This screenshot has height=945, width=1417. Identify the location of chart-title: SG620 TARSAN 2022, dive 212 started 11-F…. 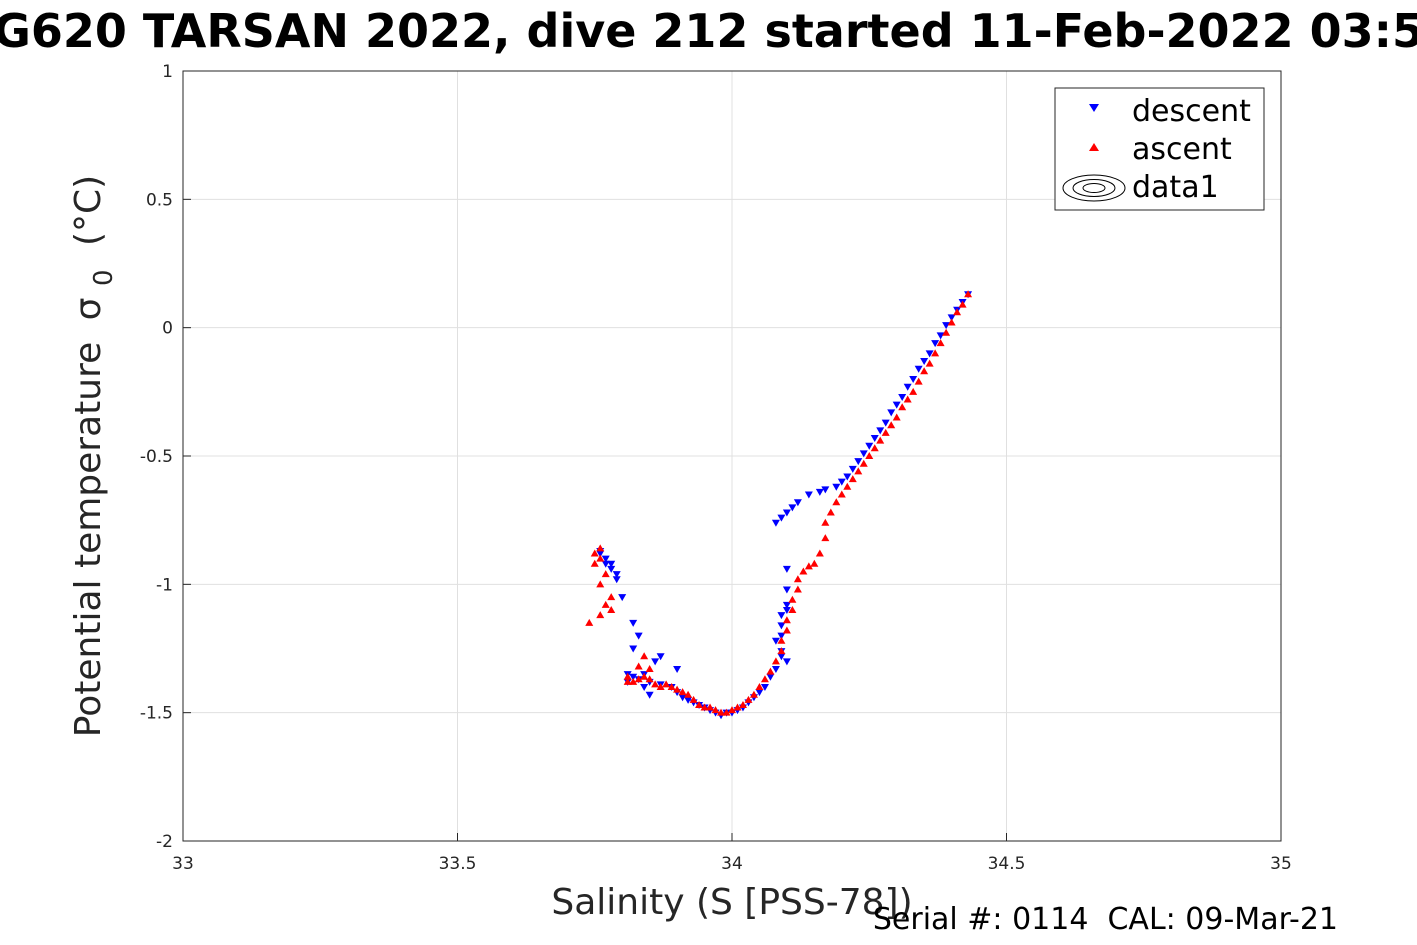
(708, 31).